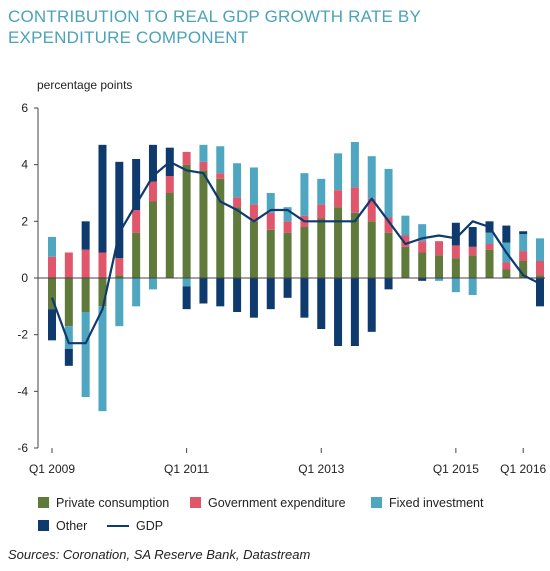 Image resolution: width=550 pixels, height=571 pixels. I want to click on x-tick-label: Q1 2013, so click(321, 469).